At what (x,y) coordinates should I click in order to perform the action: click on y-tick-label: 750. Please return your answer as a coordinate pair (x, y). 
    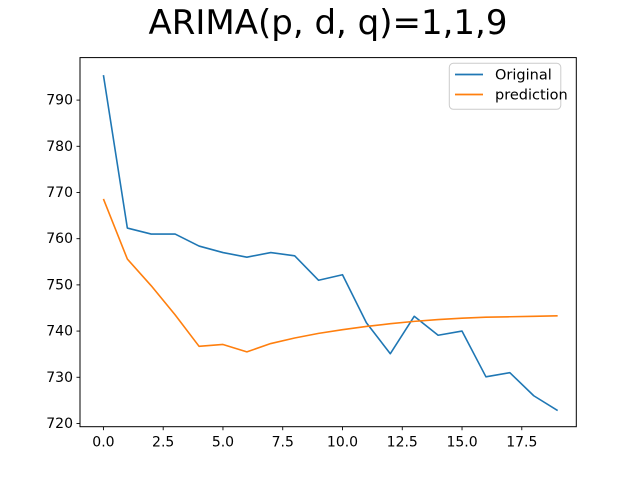
    Looking at the image, I should click on (59, 285).